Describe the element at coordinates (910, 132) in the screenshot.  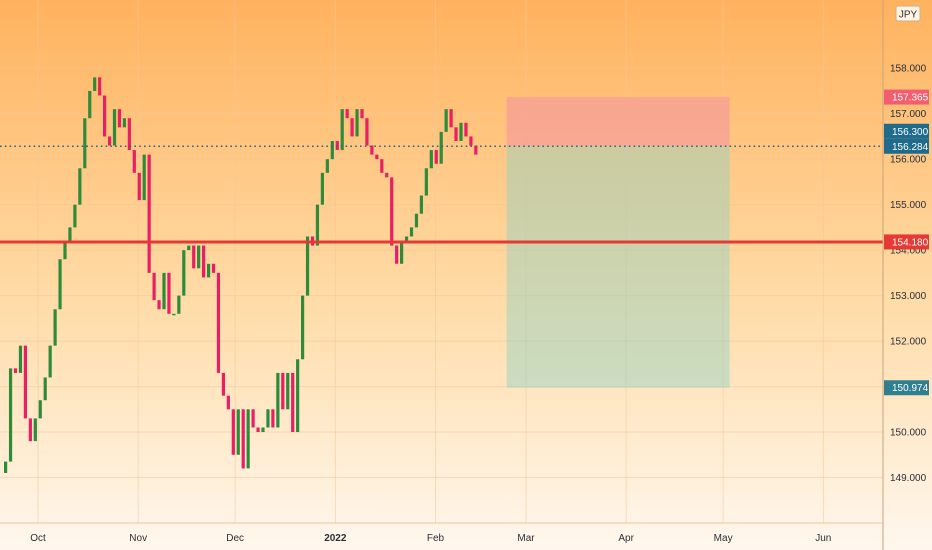
I see `entry-price-label: 156.300` at that location.